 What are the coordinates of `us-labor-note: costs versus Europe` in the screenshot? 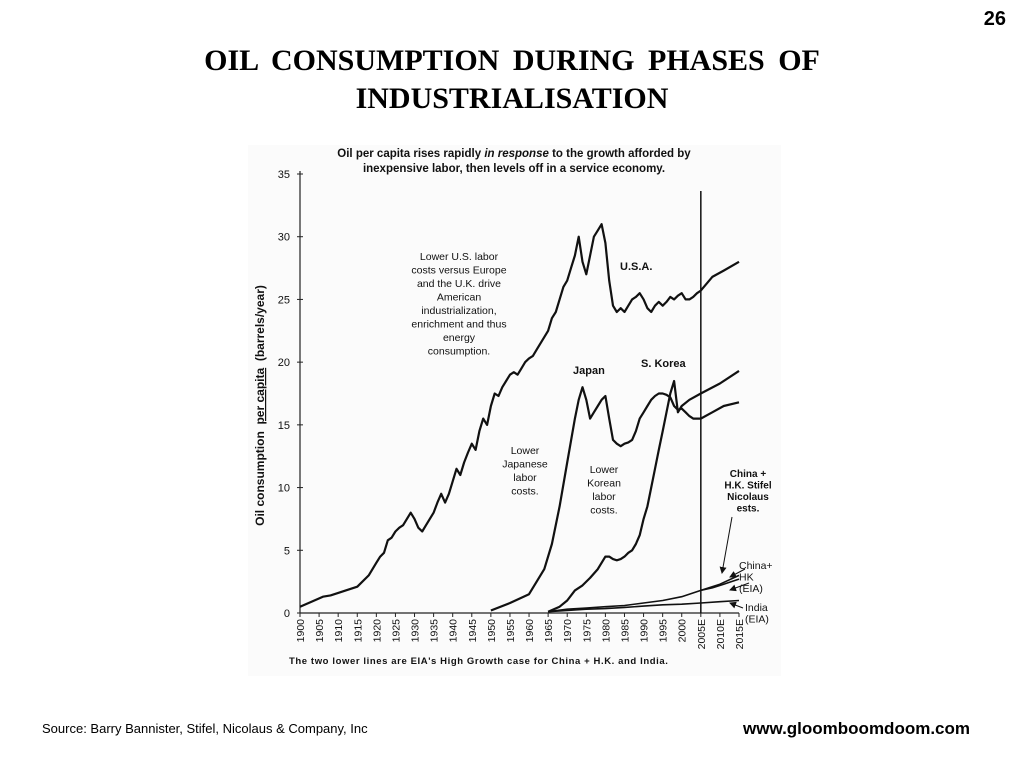 It's located at (458, 271).